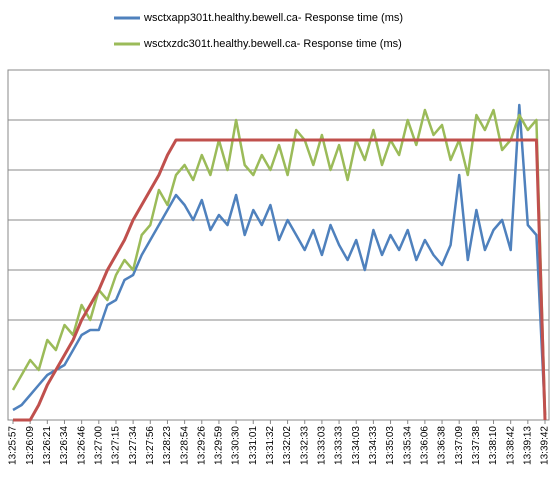 The width and height of the screenshot is (550, 488). Describe the element at coordinates (493, 445) in the screenshot. I see `x-tick-label: 13:38:10` at that location.